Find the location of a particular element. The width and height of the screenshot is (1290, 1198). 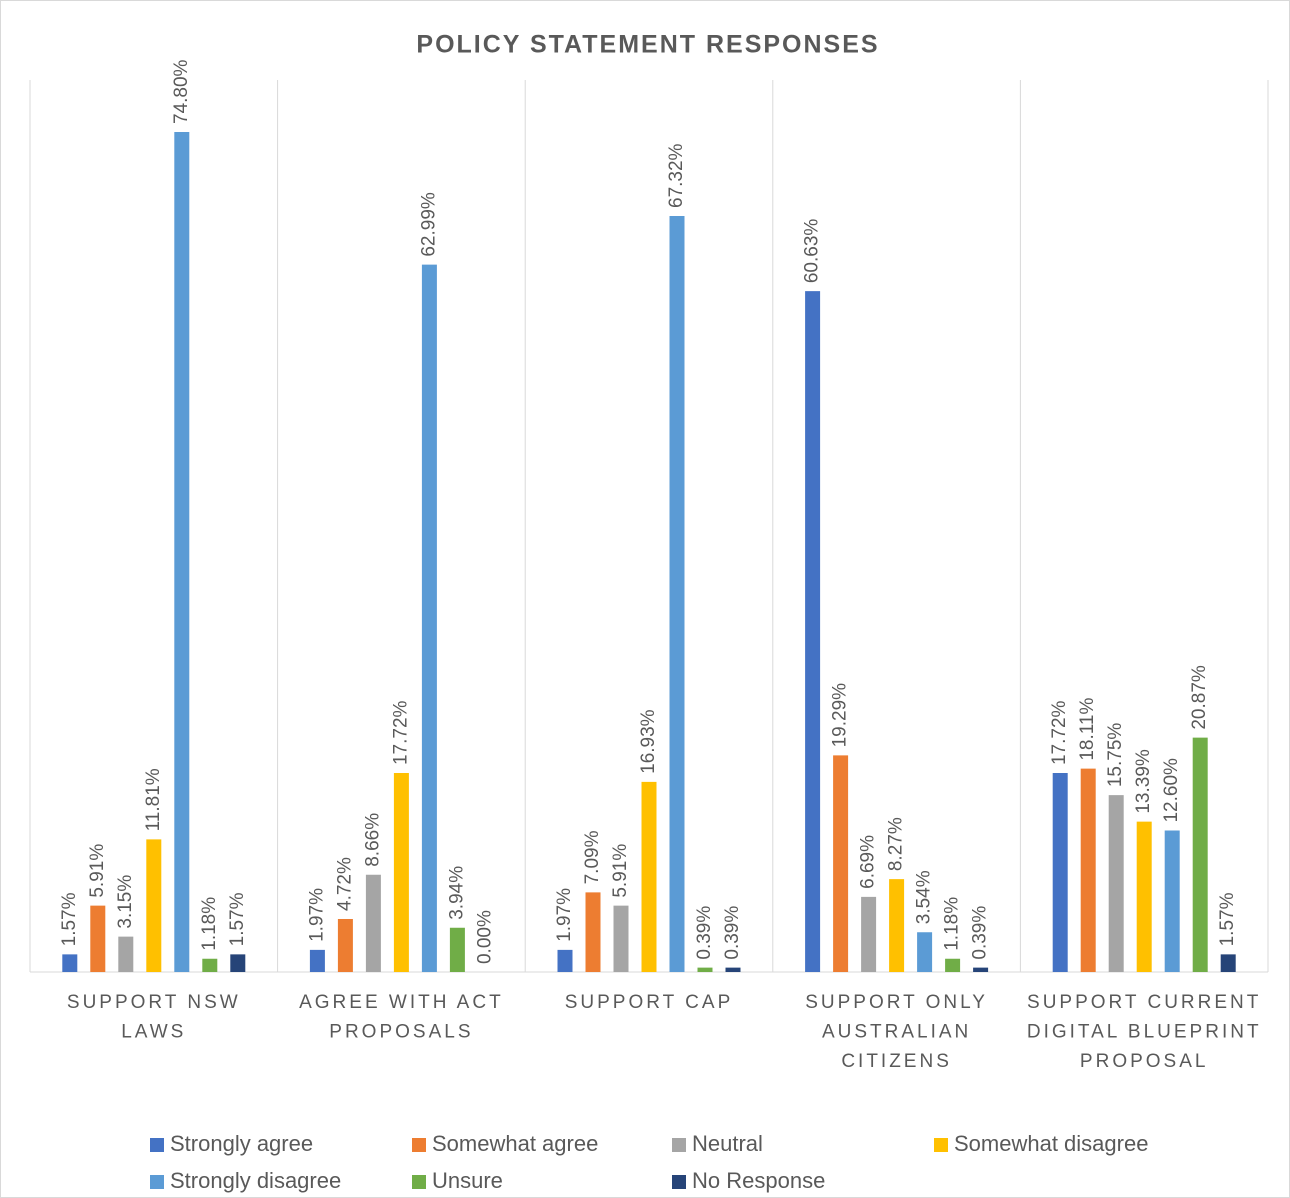

value-label: 19.29% is located at coordinates (840, 715).